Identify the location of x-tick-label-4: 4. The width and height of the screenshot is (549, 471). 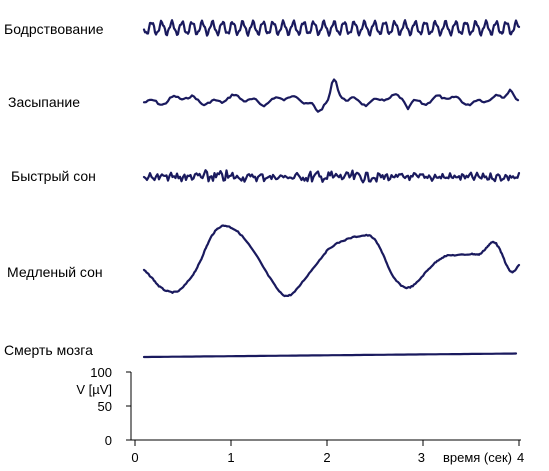
(520, 457).